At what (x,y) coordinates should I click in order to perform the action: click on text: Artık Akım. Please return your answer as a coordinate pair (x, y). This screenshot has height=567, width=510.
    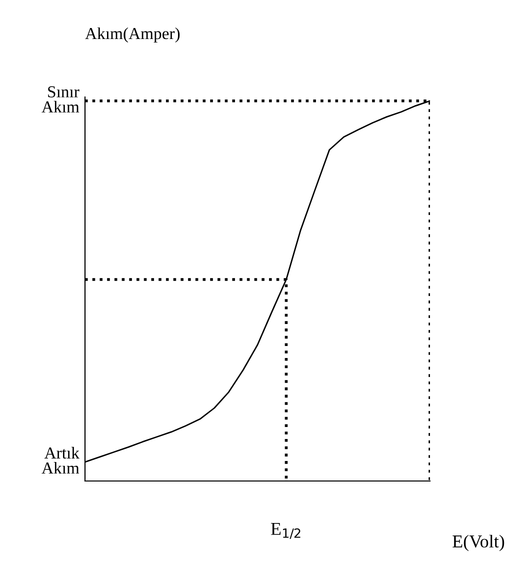
    Looking at the image, I should click on (61, 460).